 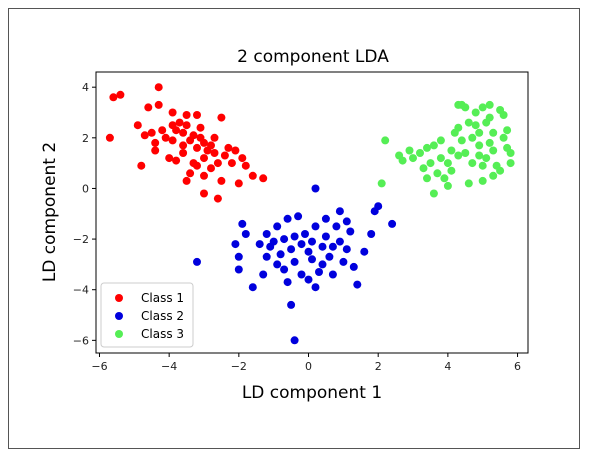 I want to click on y-tick-label: 0, so click(x=85, y=188).